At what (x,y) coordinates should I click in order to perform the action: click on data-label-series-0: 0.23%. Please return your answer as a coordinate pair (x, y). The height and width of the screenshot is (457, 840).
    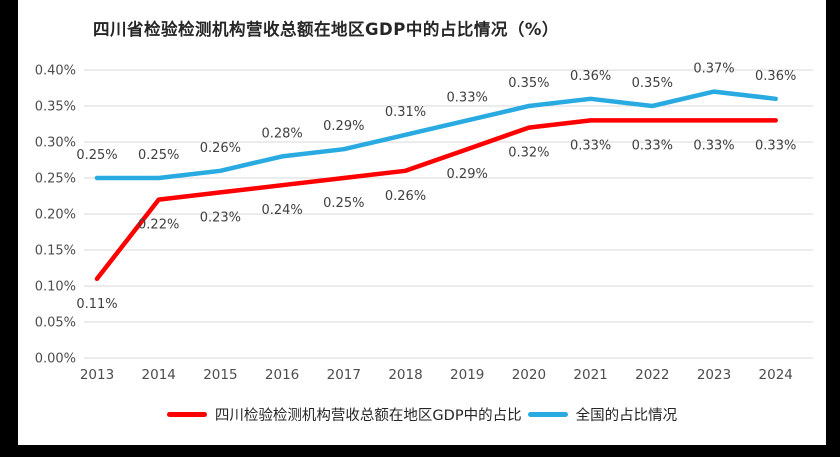
    Looking at the image, I should click on (220, 217).